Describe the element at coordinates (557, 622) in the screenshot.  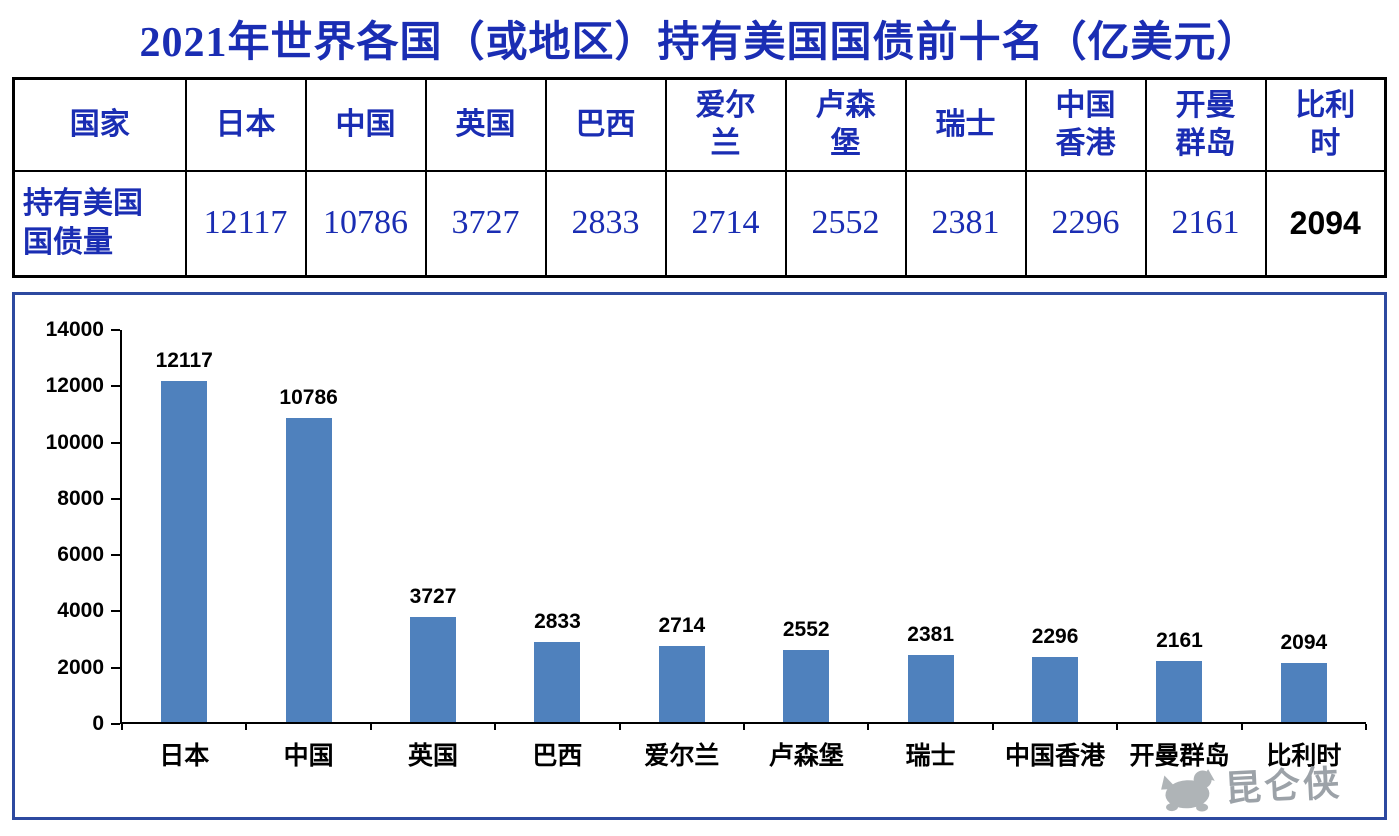
I see `bar-data-label: 2833` at that location.